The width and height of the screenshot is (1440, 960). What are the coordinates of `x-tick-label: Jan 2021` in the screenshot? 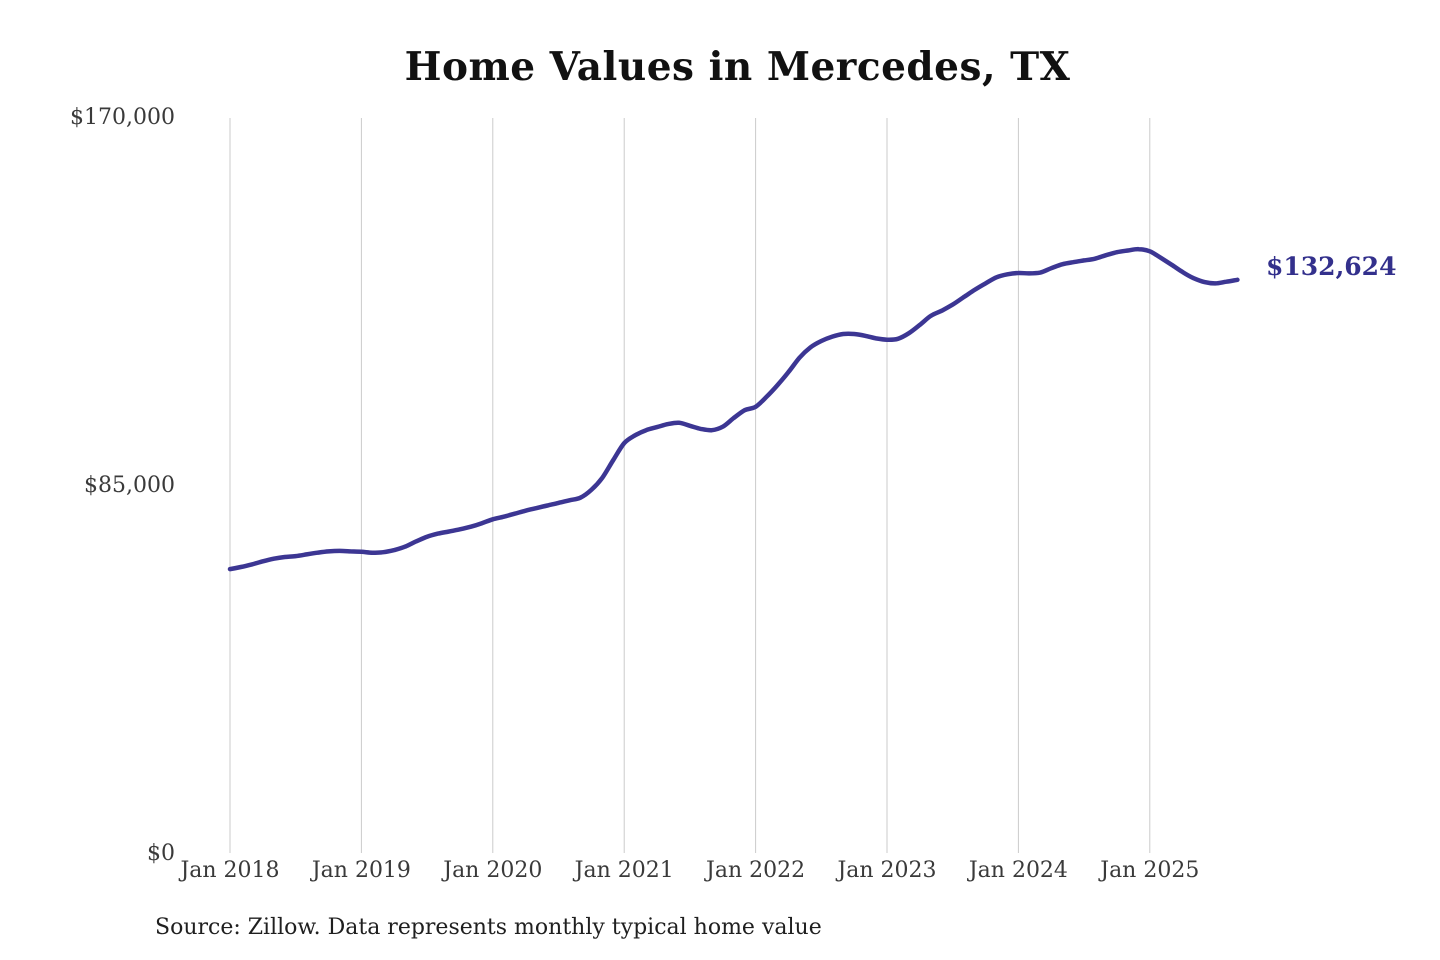 It's located at (624, 870).